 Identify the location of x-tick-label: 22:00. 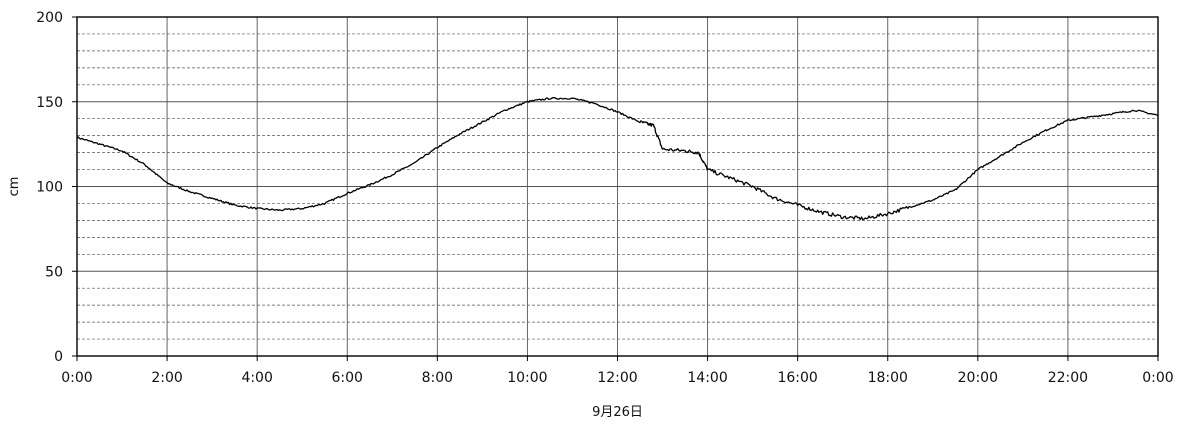
(1068, 378).